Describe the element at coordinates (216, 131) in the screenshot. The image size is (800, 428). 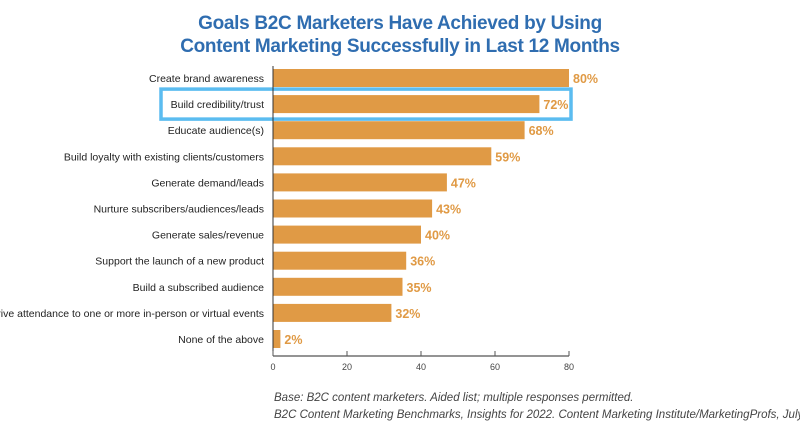
I see `category-label: Educate audience(s)` at that location.